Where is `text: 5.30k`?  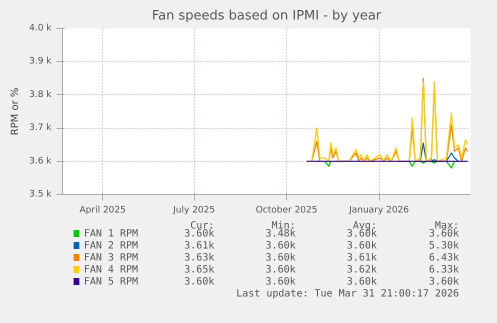
text: 5.30k is located at coordinates (444, 246).